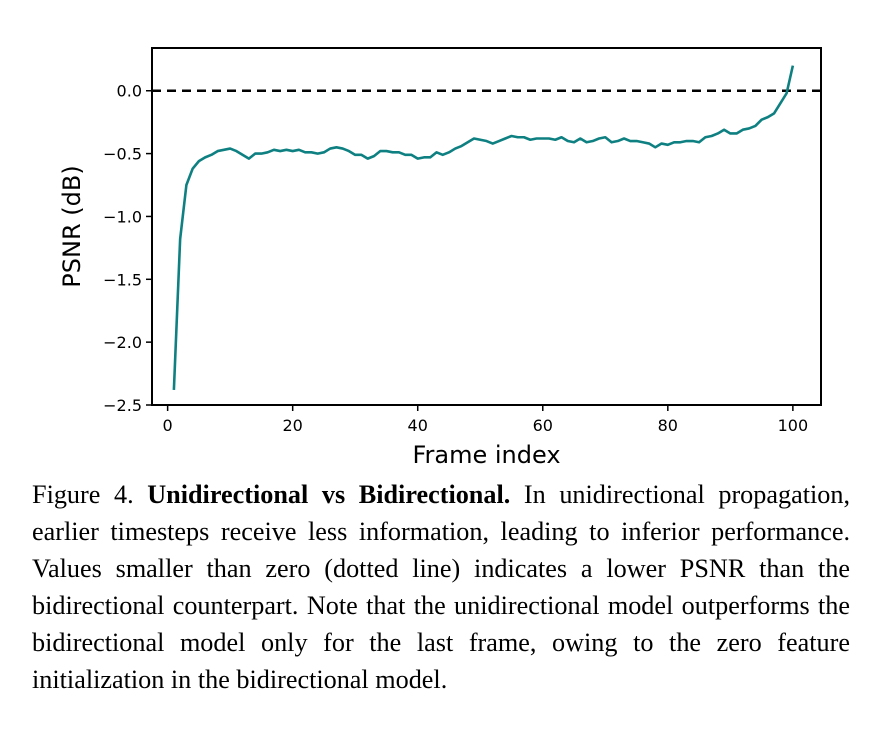 This screenshot has height=754, width=882. I want to click on y-axis-title: PSNR (dB), so click(72, 226).